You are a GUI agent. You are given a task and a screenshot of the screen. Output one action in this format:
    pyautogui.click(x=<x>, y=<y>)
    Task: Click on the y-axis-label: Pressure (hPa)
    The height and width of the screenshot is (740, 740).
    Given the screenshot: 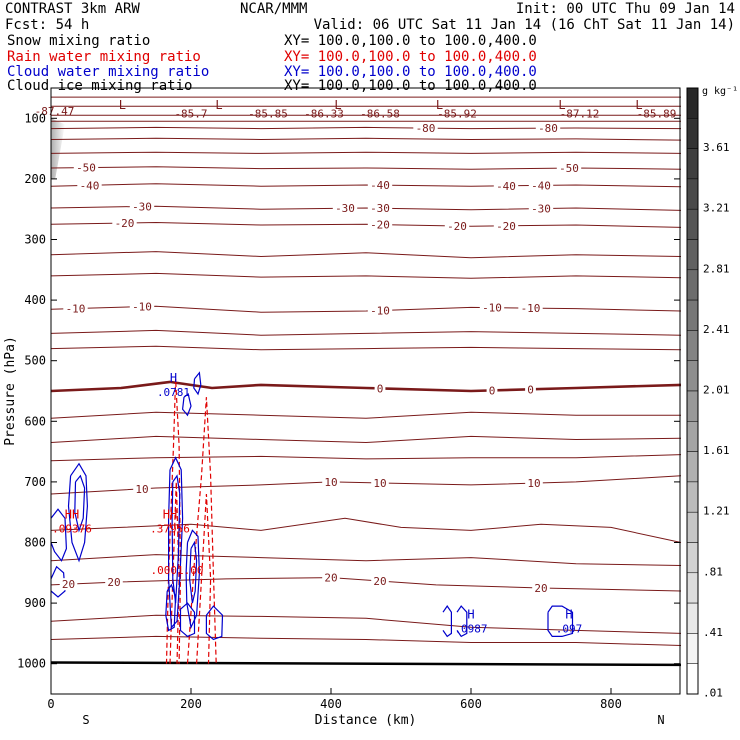 What is the action you would take?
    pyautogui.click(x=10, y=391)
    